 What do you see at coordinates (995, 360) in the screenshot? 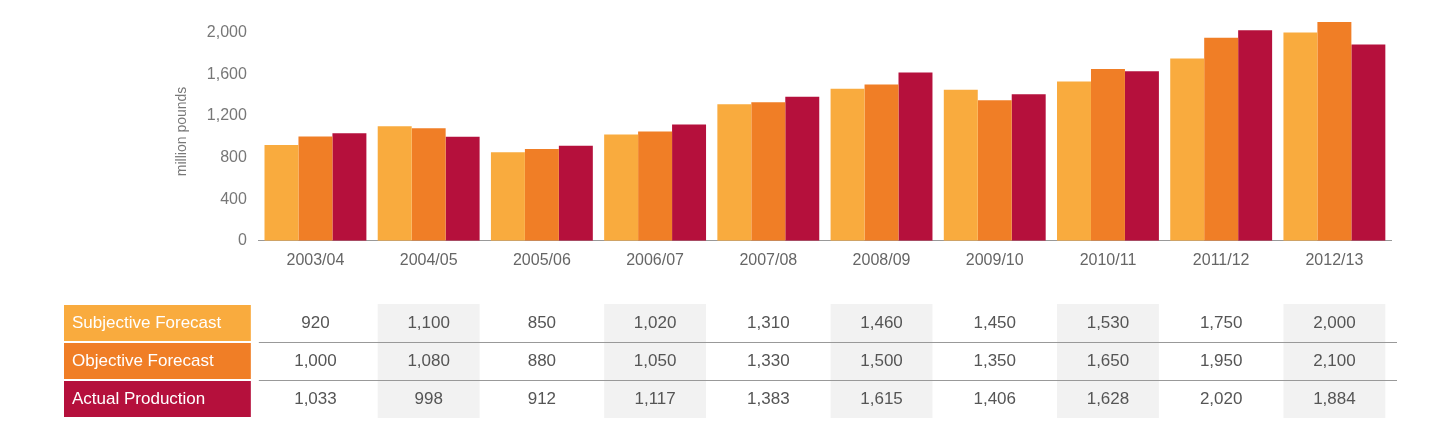
I see `data-label: 1,350` at bounding box center [995, 360].